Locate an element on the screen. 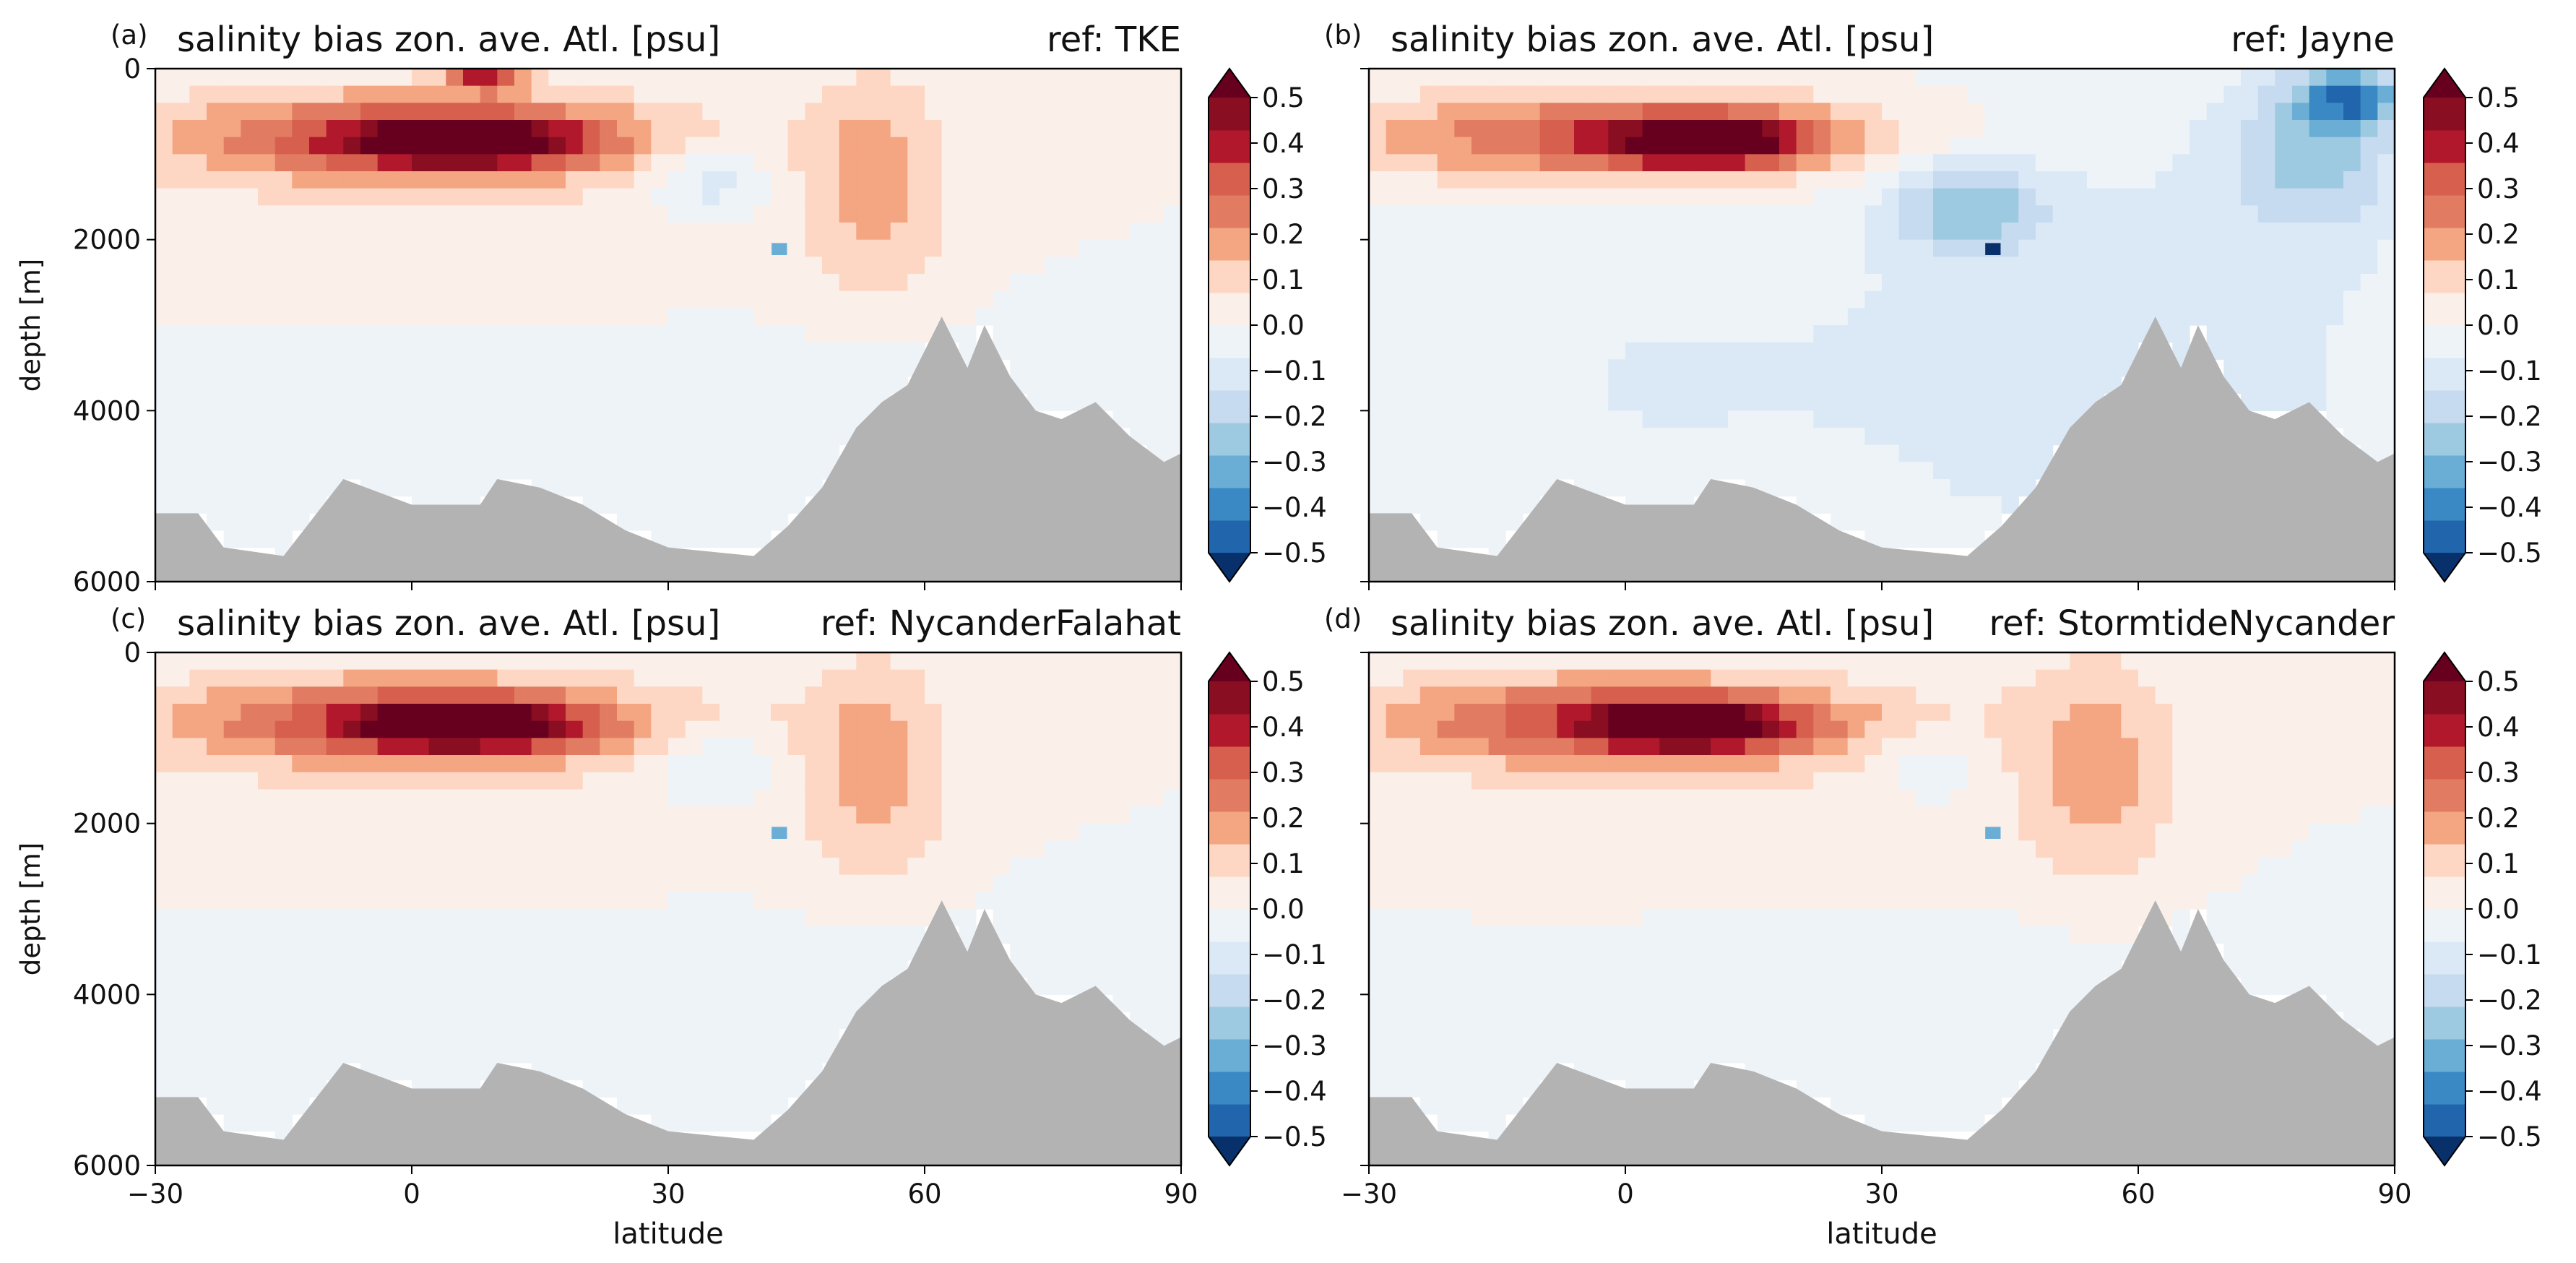 Image resolution: width=2576 pixels, height=1263 pixels. x-tick-label: 0 is located at coordinates (411, 1194).